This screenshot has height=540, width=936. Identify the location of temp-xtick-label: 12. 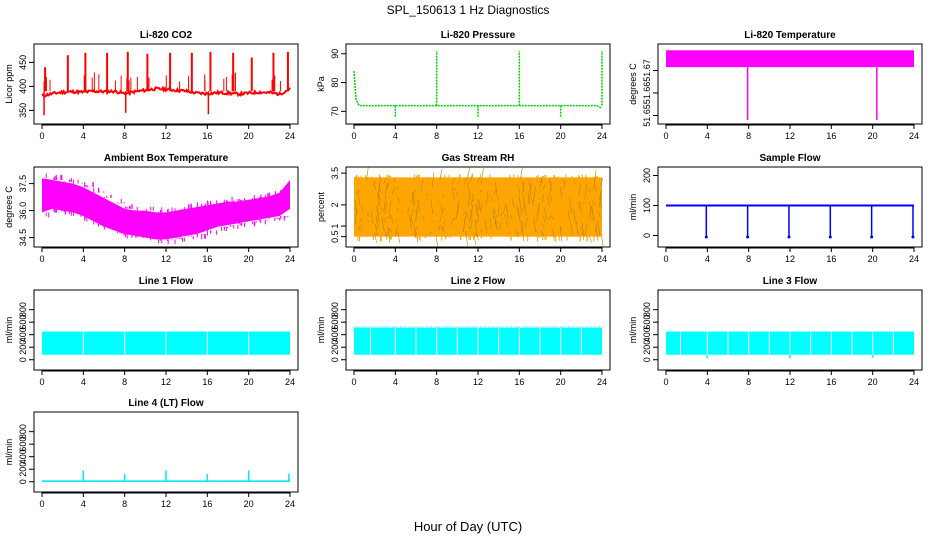
(790, 136).